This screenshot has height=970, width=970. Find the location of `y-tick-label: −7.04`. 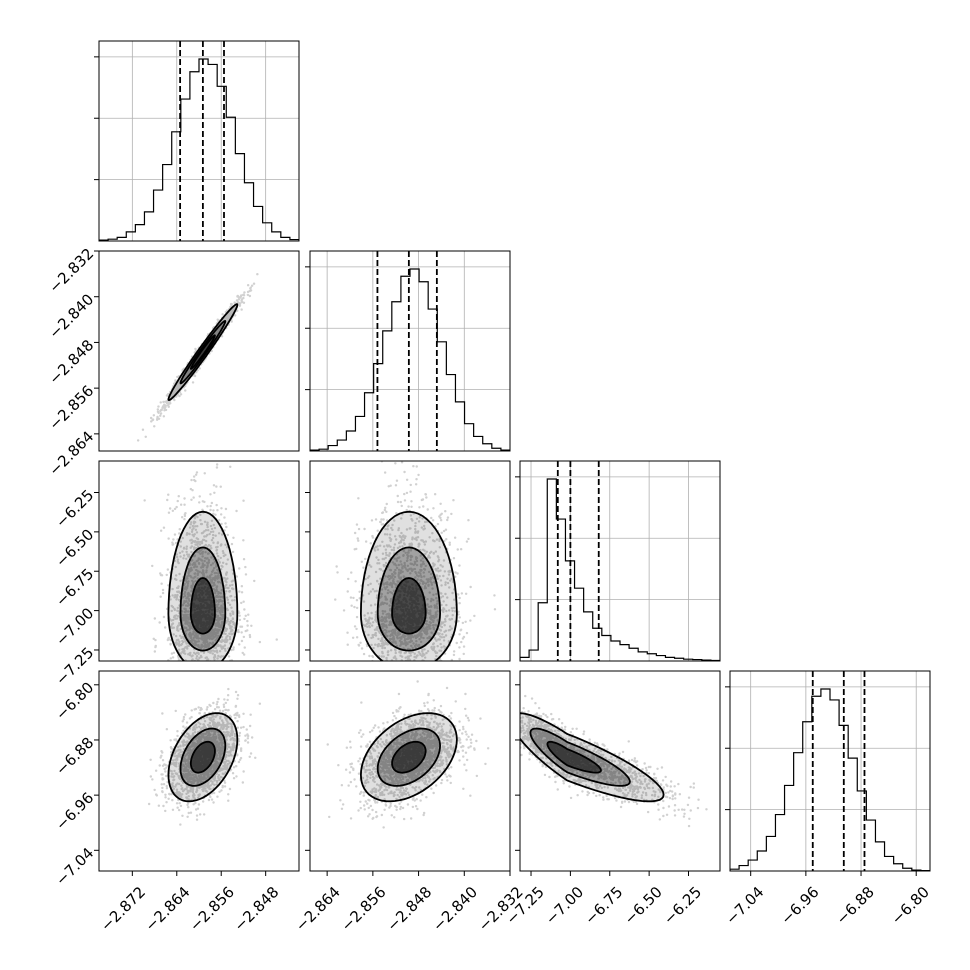

y-tick-label: −7.04 is located at coordinates (74, 866).